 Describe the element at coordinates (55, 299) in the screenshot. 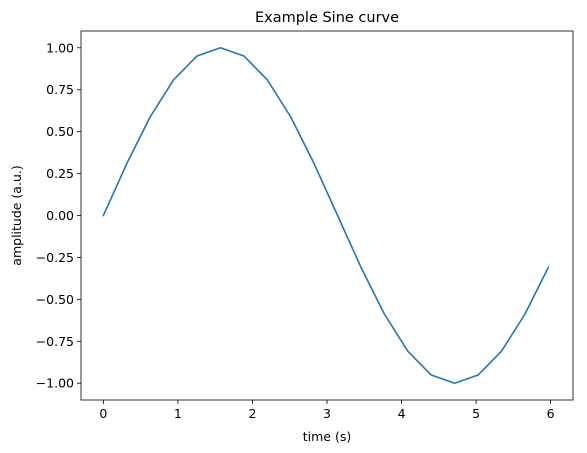

I see `y-tick-label-2: −0.50` at that location.